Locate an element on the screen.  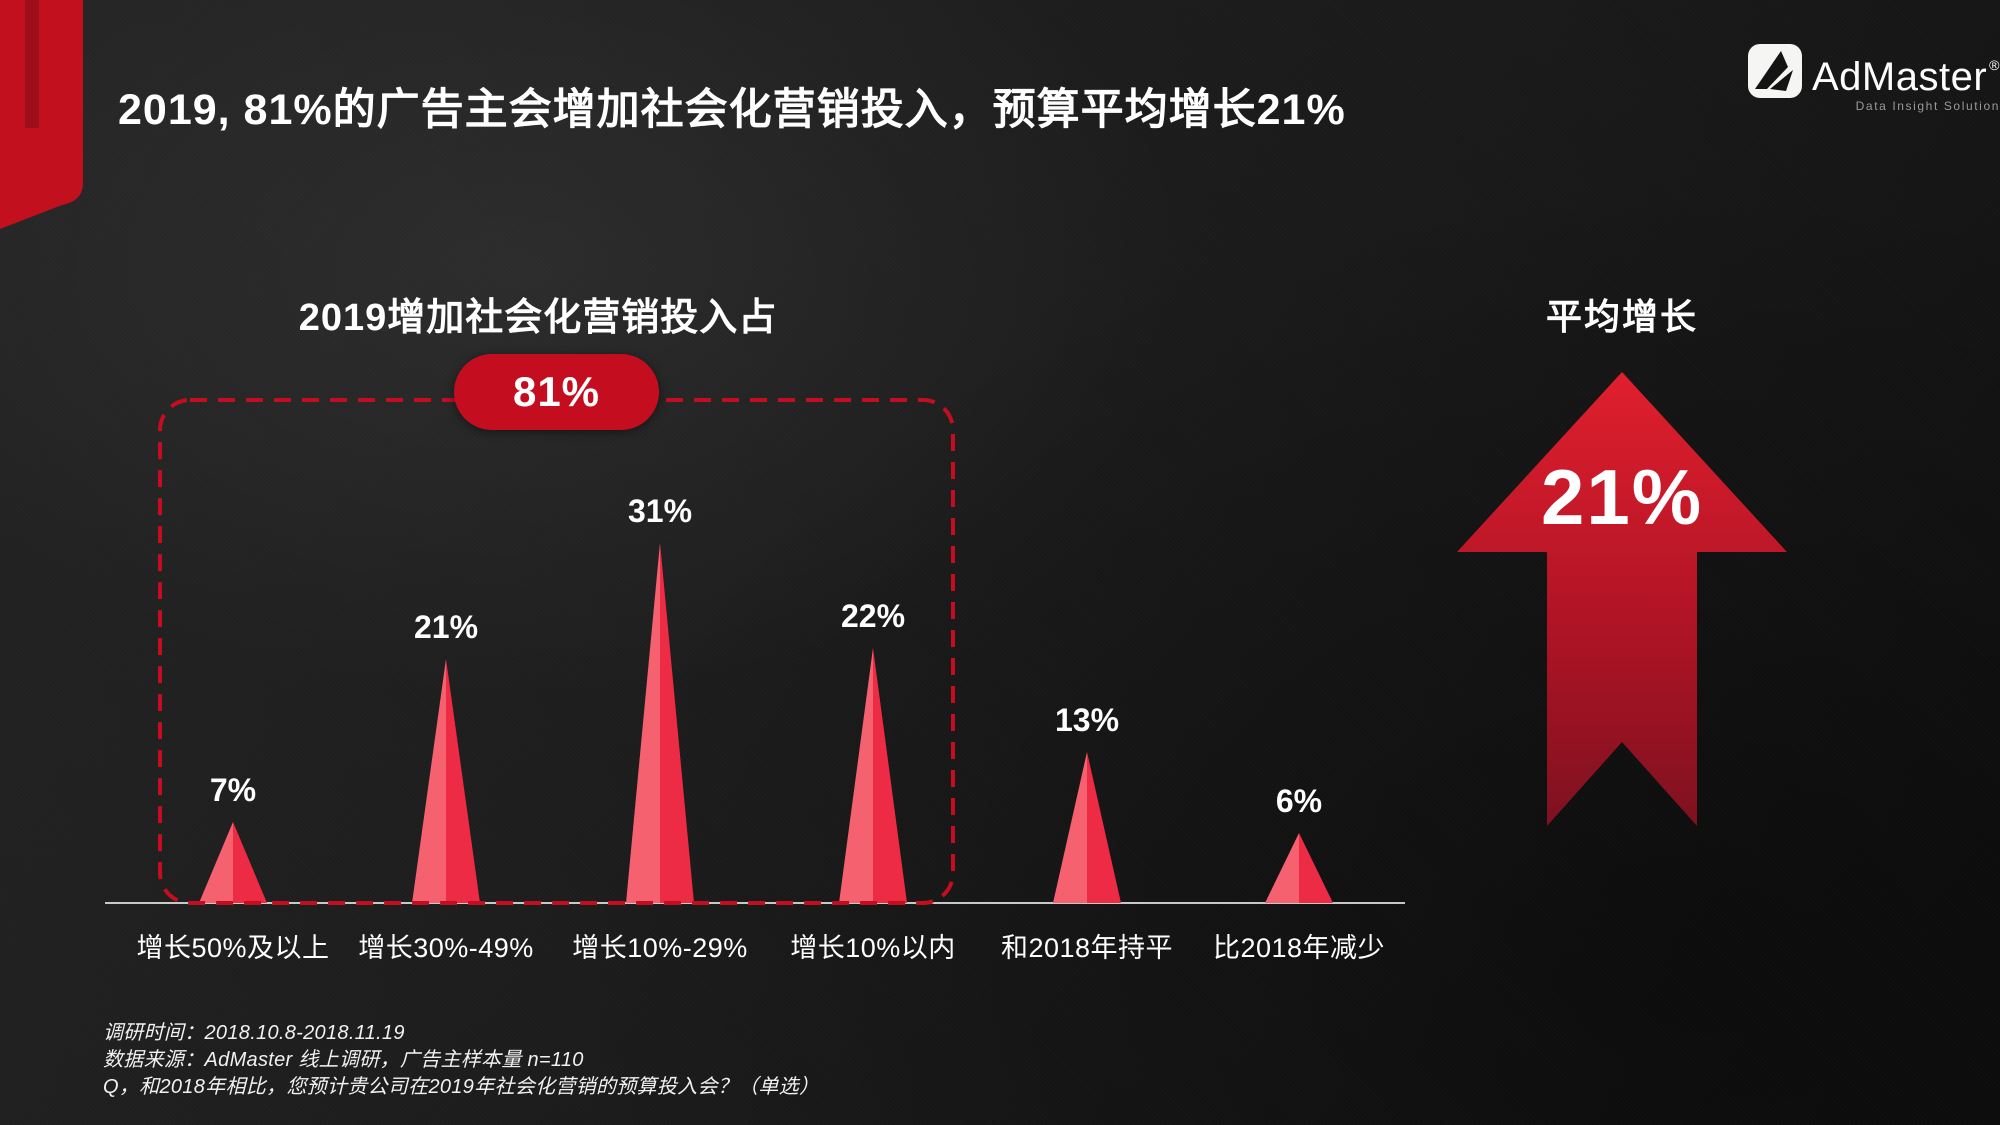
average-growth-label: 平均增长 is located at coordinates (1621, 316).